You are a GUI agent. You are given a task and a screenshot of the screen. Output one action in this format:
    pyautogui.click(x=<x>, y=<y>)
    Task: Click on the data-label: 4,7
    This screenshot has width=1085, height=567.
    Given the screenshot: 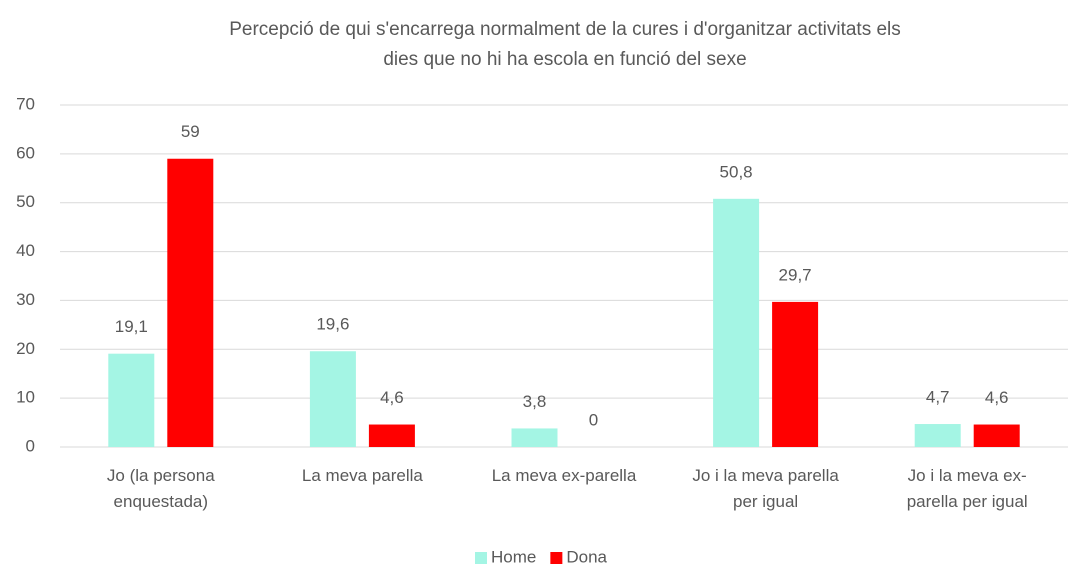 What is the action you would take?
    pyautogui.click(x=938, y=397)
    